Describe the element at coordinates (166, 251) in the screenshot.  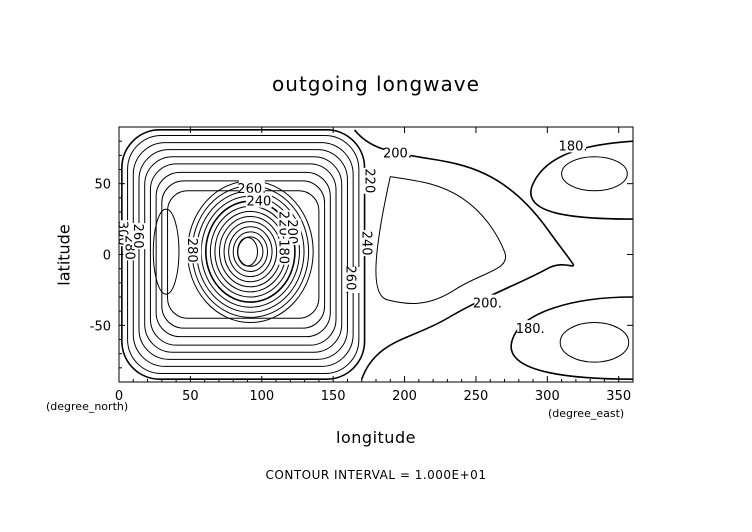
I see `contour-loop-west` at that location.